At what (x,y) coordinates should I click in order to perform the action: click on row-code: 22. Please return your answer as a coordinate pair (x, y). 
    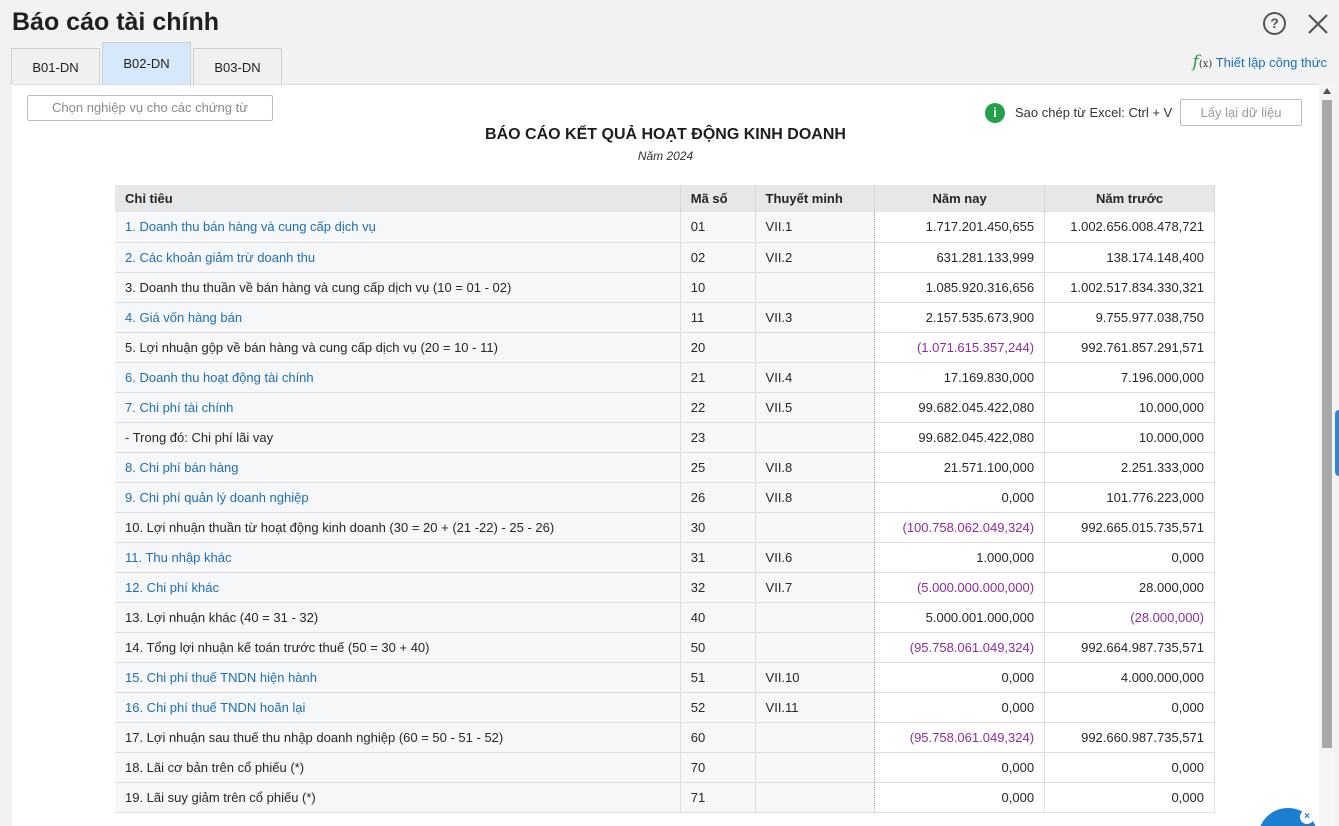
    Looking at the image, I should click on (718, 407).